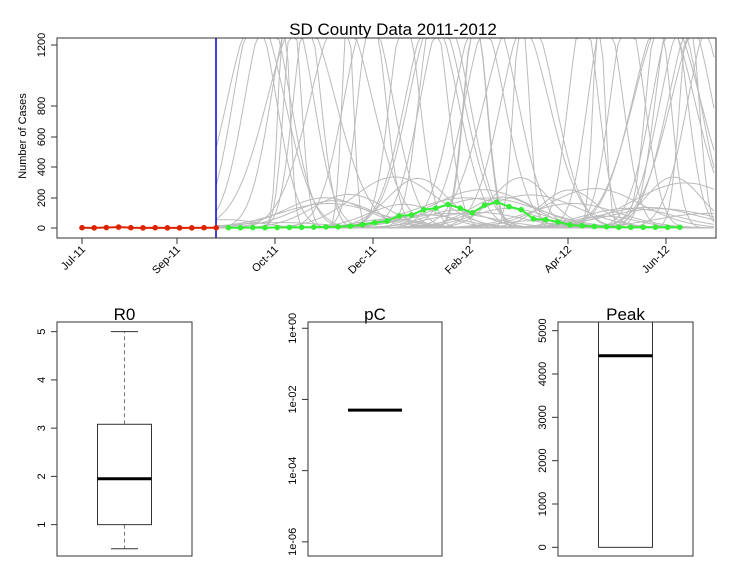 Image resolution: width=750 pixels, height=586 pixels. Describe the element at coordinates (42, 137) in the screenshot. I see `y-tick-label: 600` at that location.